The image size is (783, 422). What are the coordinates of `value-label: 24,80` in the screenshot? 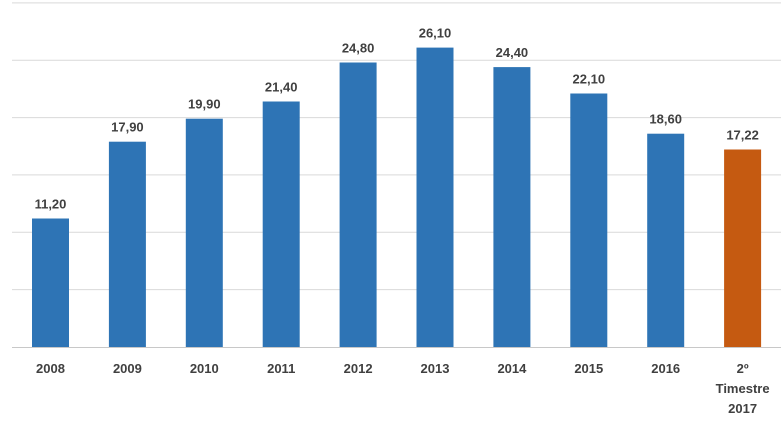 It's located at (358, 48).